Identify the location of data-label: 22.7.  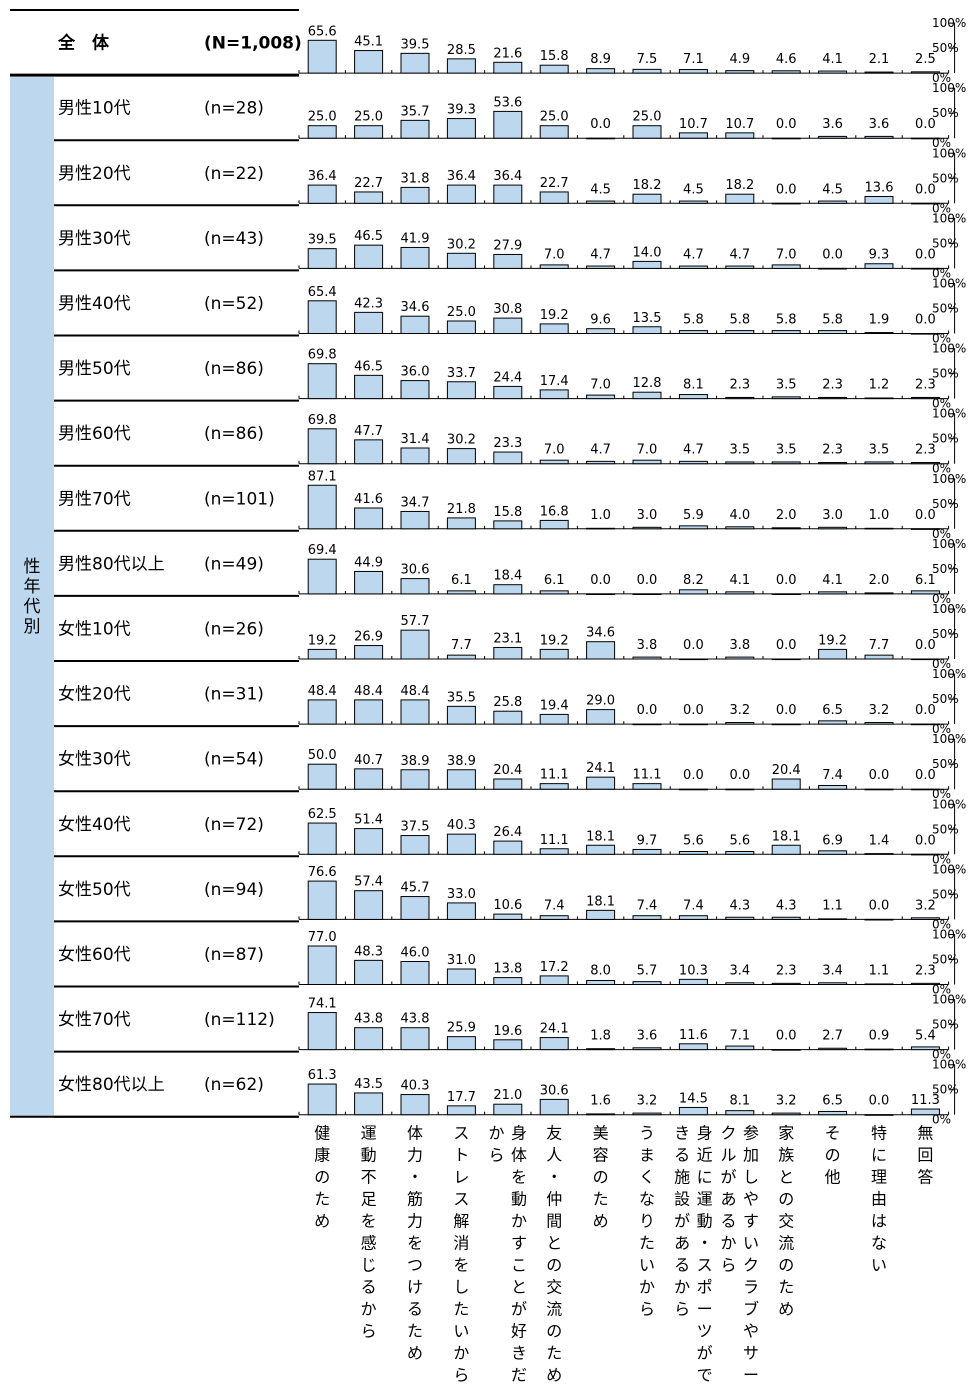
(554, 183).